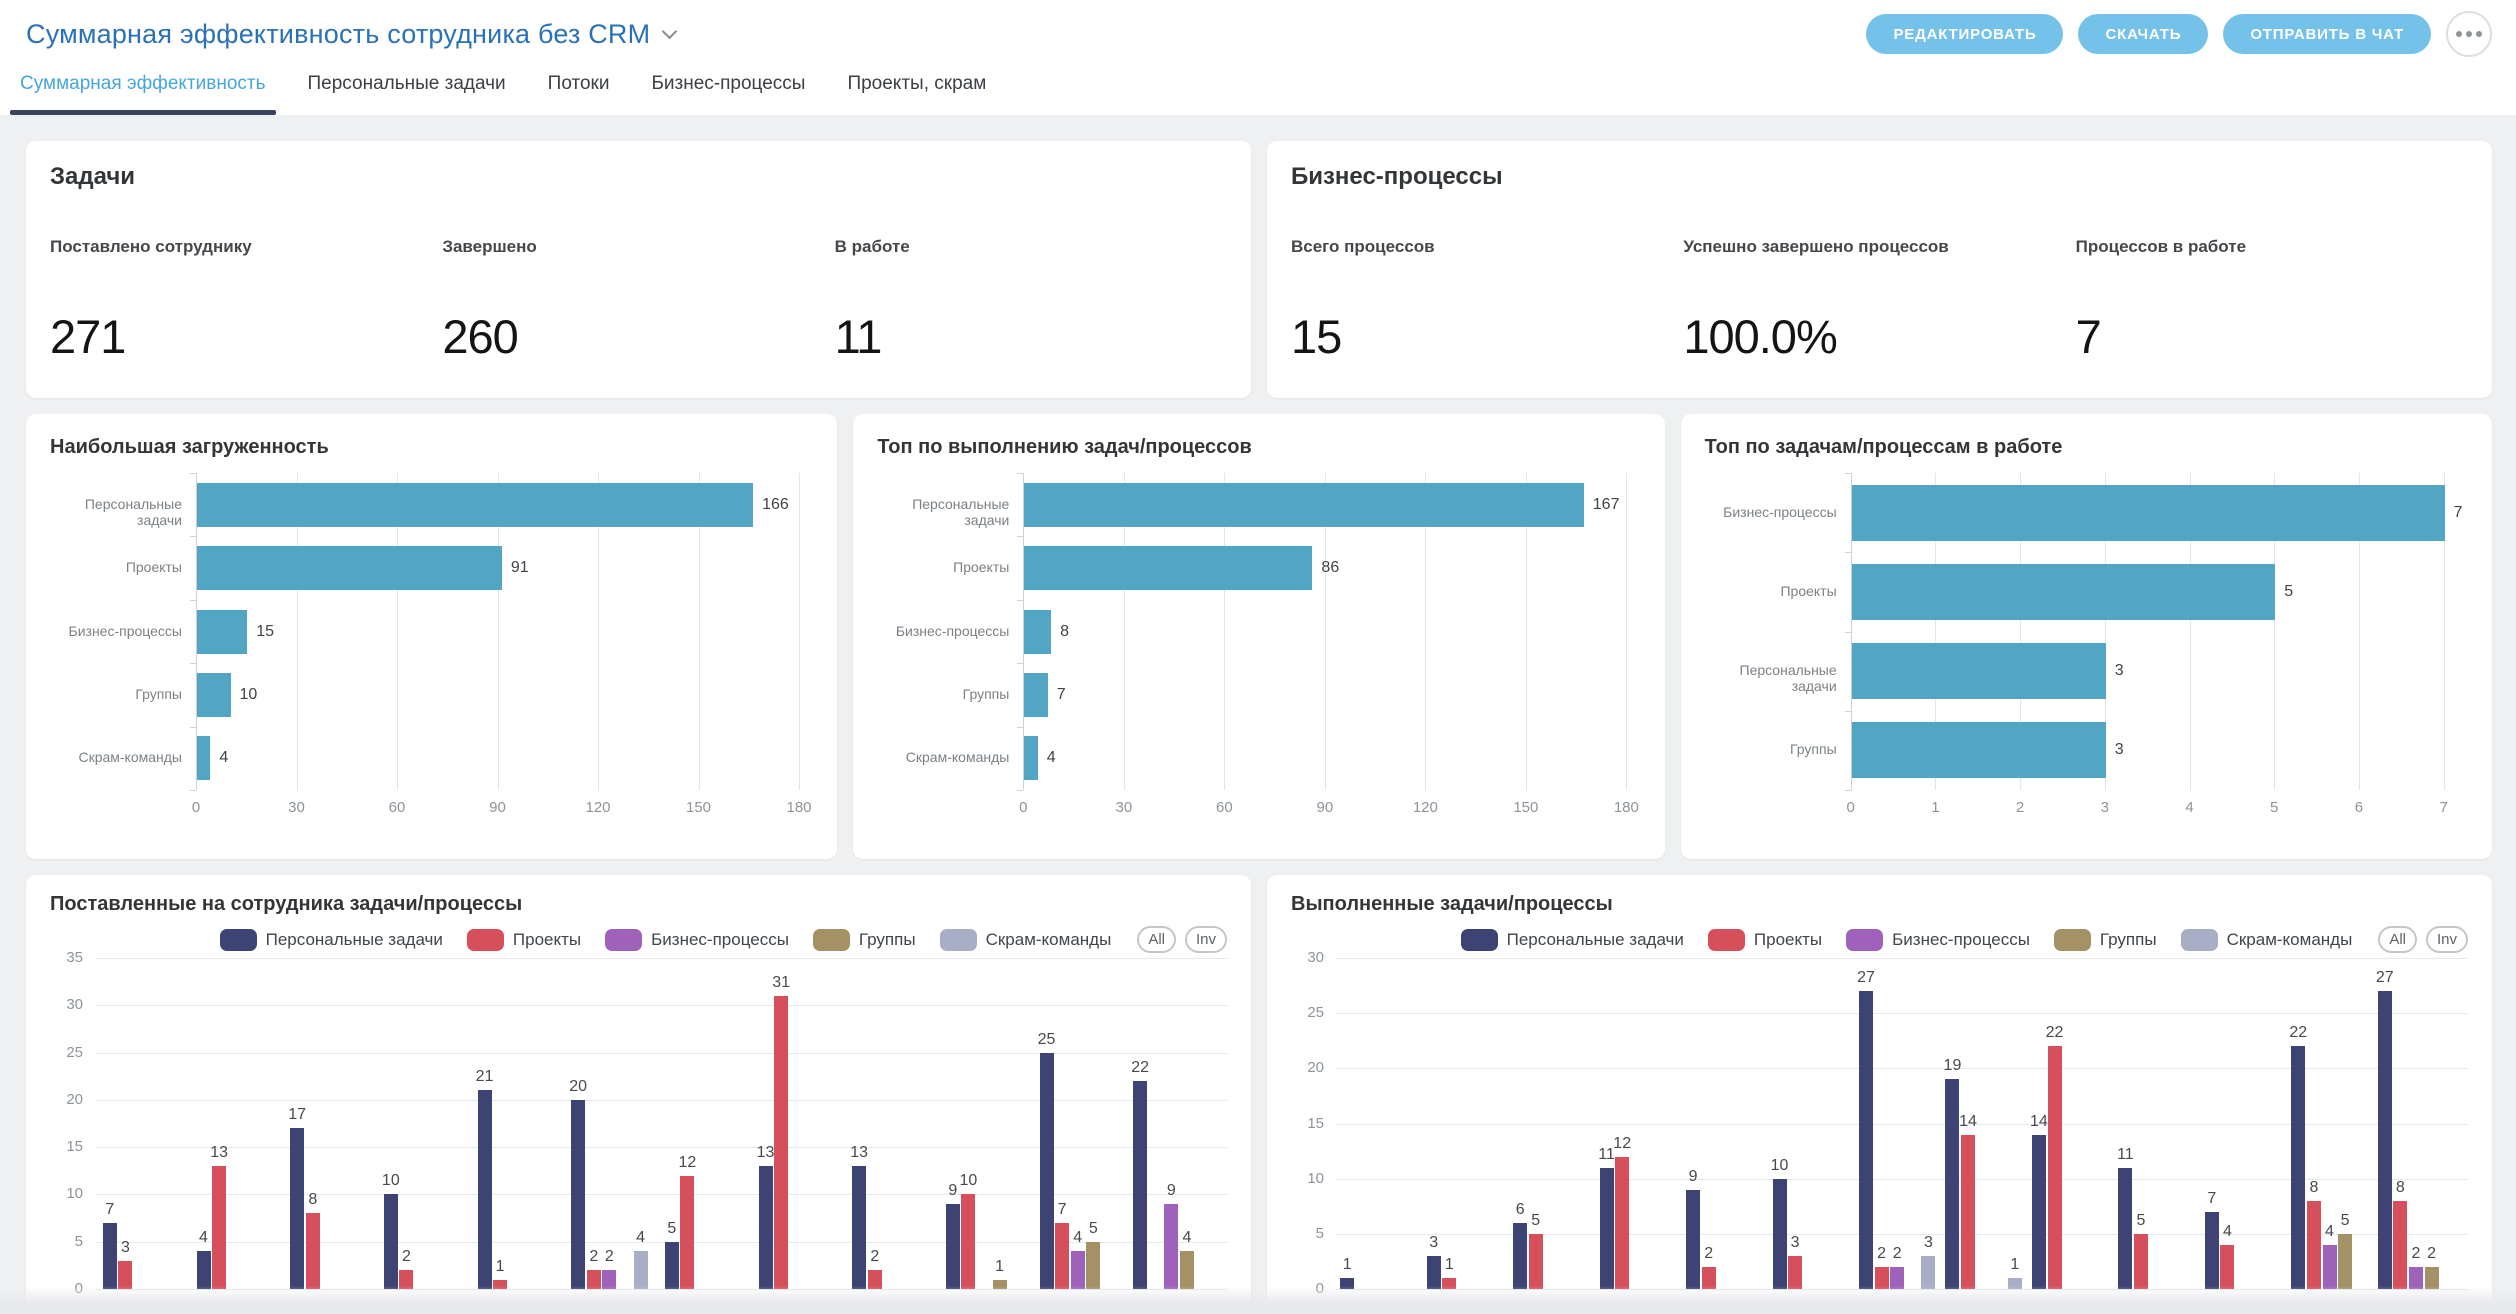  Describe the element at coordinates (406, 83) in the screenshot. I see `tab-personal-tasks: Персональные задачи` at that location.